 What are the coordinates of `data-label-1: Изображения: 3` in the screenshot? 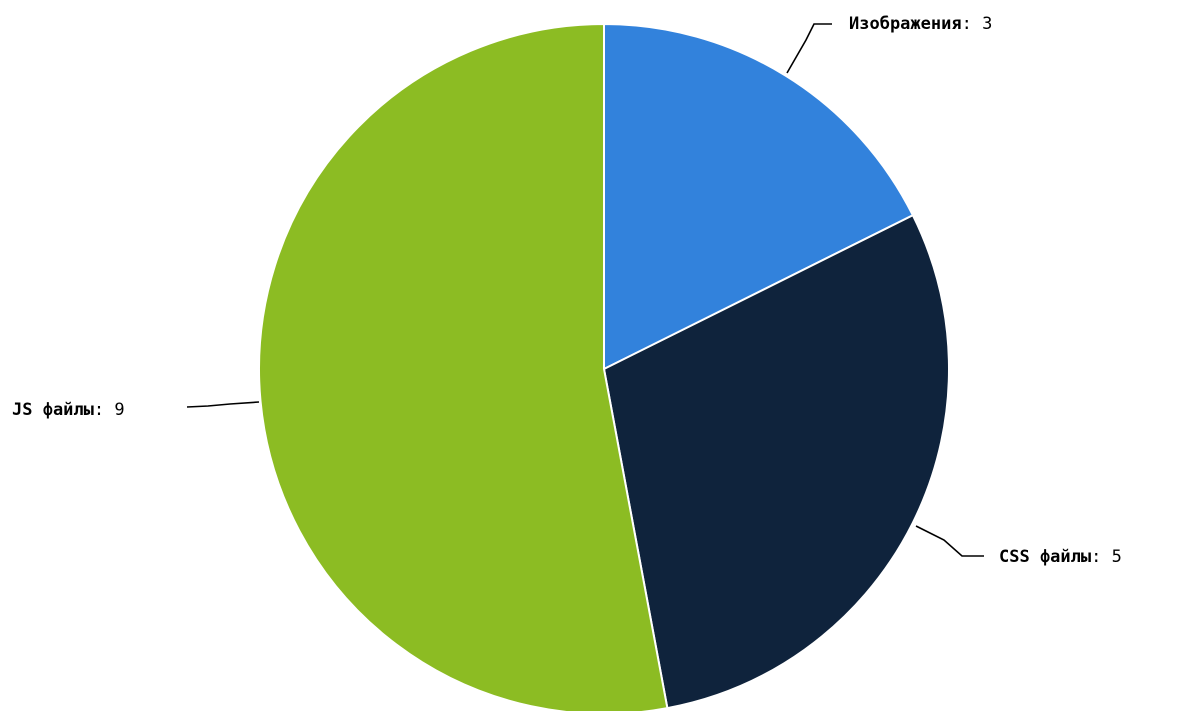 It's located at (920, 24).